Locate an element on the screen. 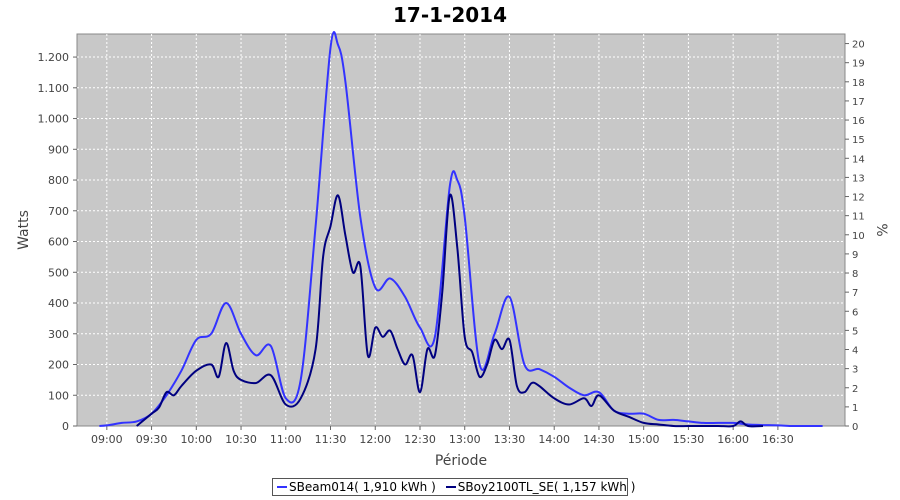 Image resolution: width=900 pixels, height=500 pixels. legend-item-sbeam: SBeam014( 1,910 kWh ) is located at coordinates (356, 487).